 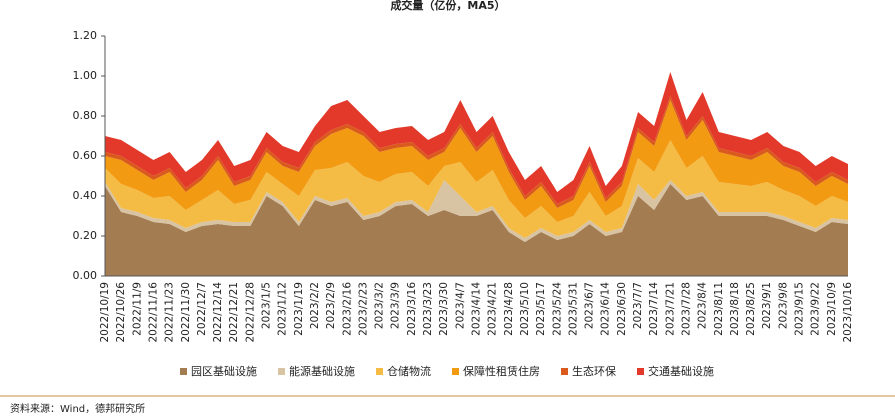 What do you see at coordinates (85, 115) in the screenshot?
I see `y-tick-label: 0.80` at bounding box center [85, 115].